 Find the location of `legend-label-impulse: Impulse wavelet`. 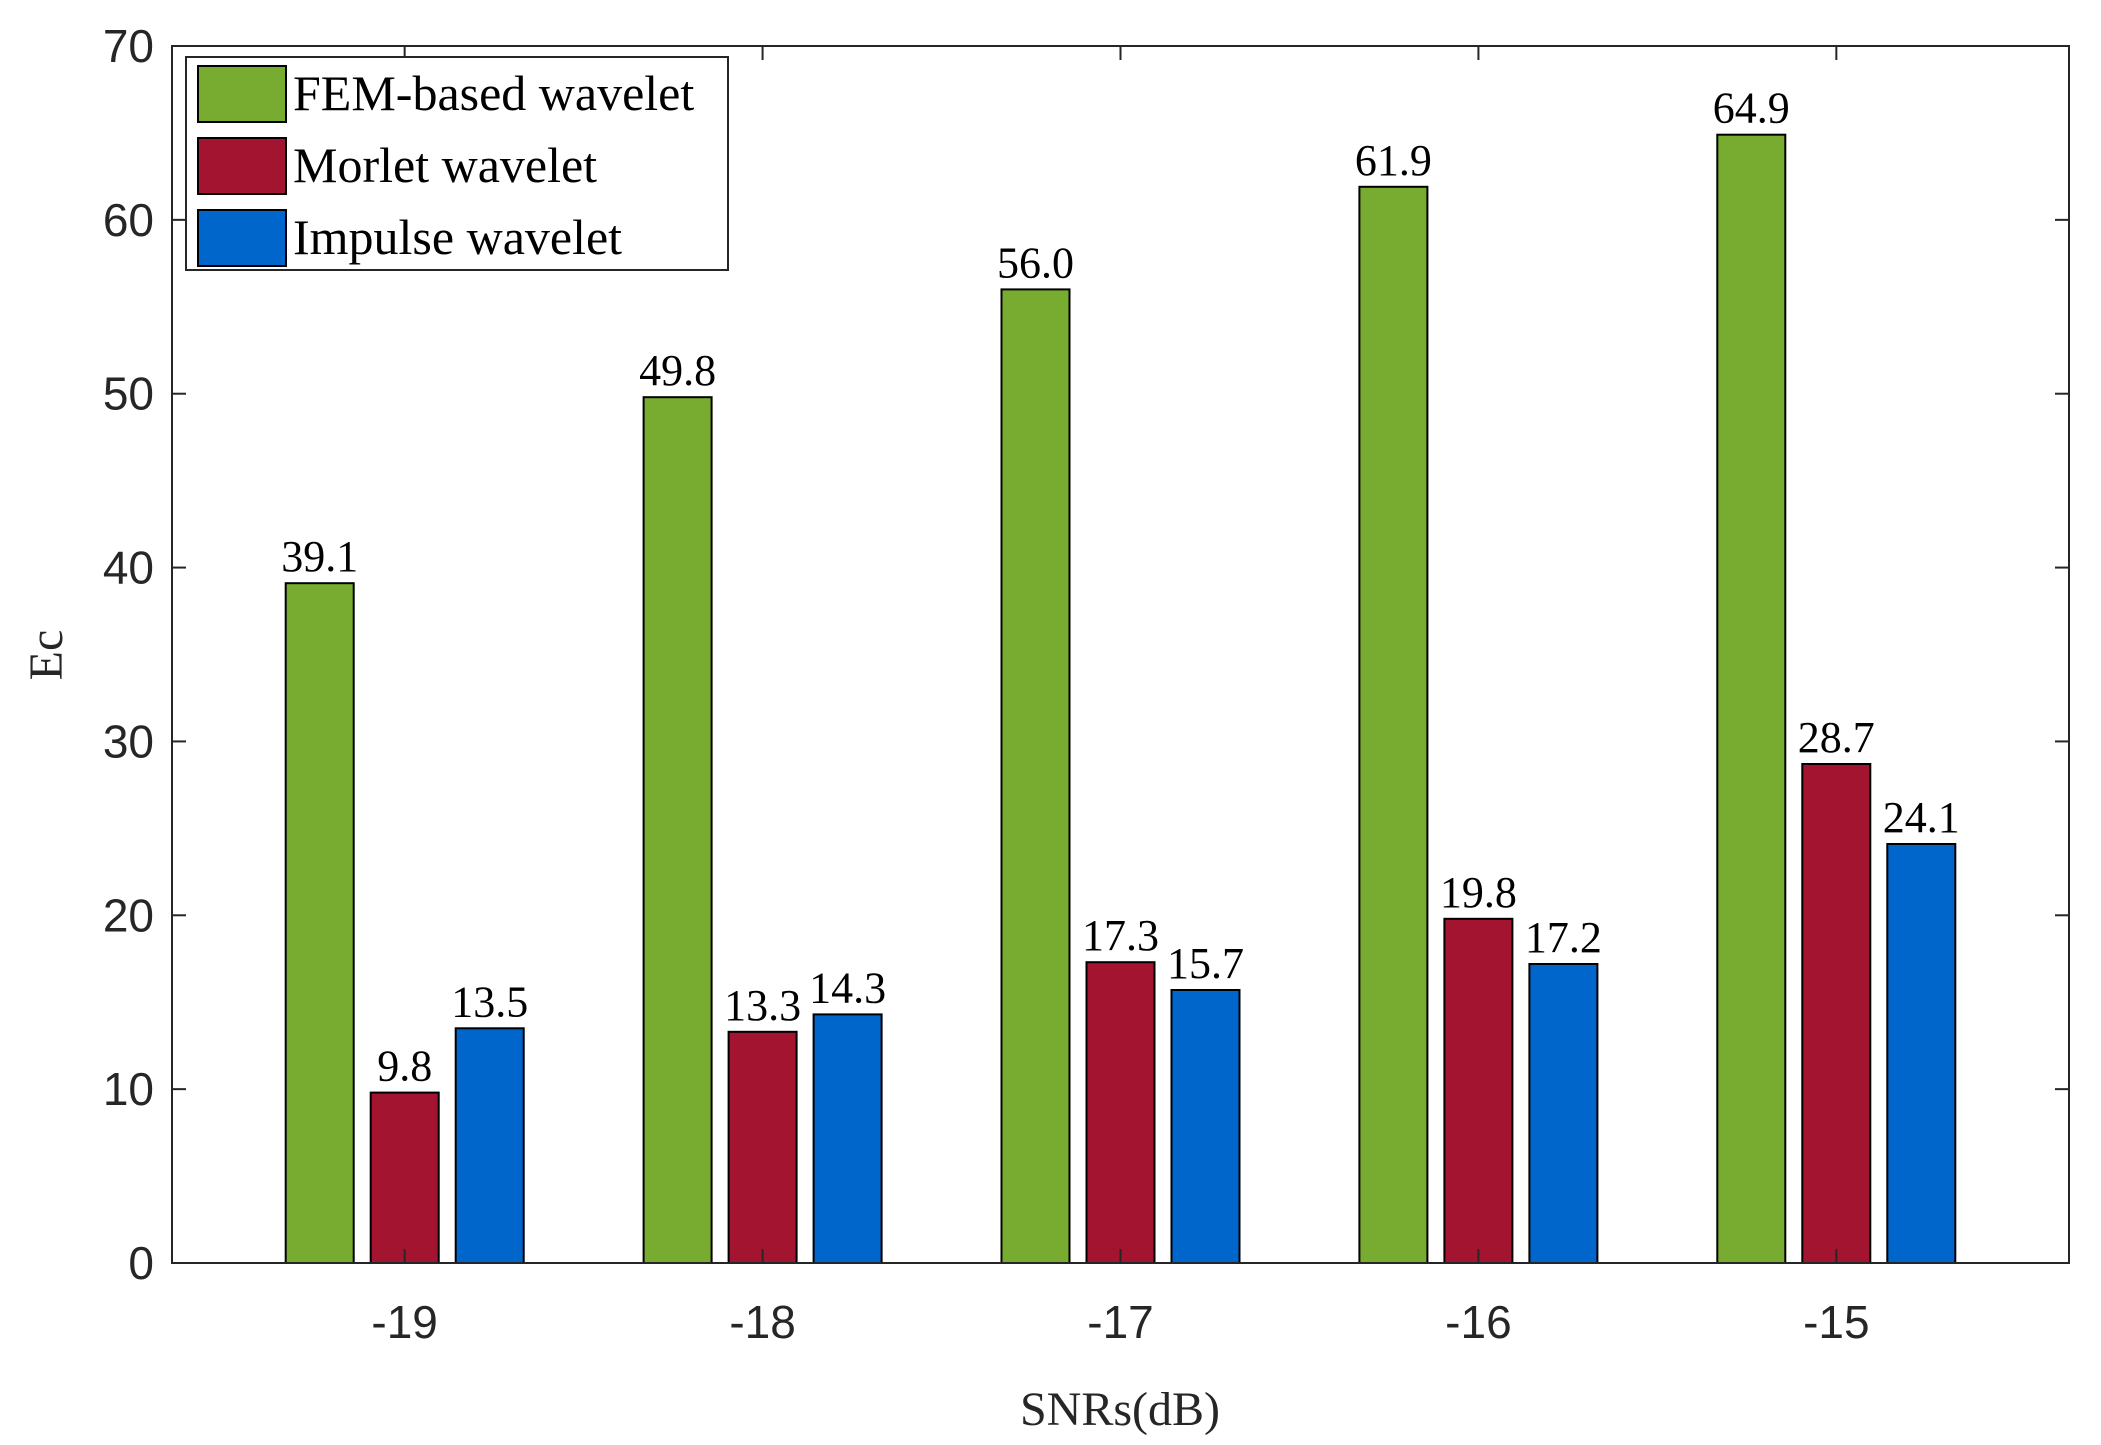

legend-label-impulse: Impulse wavelet is located at coordinates (457, 237).